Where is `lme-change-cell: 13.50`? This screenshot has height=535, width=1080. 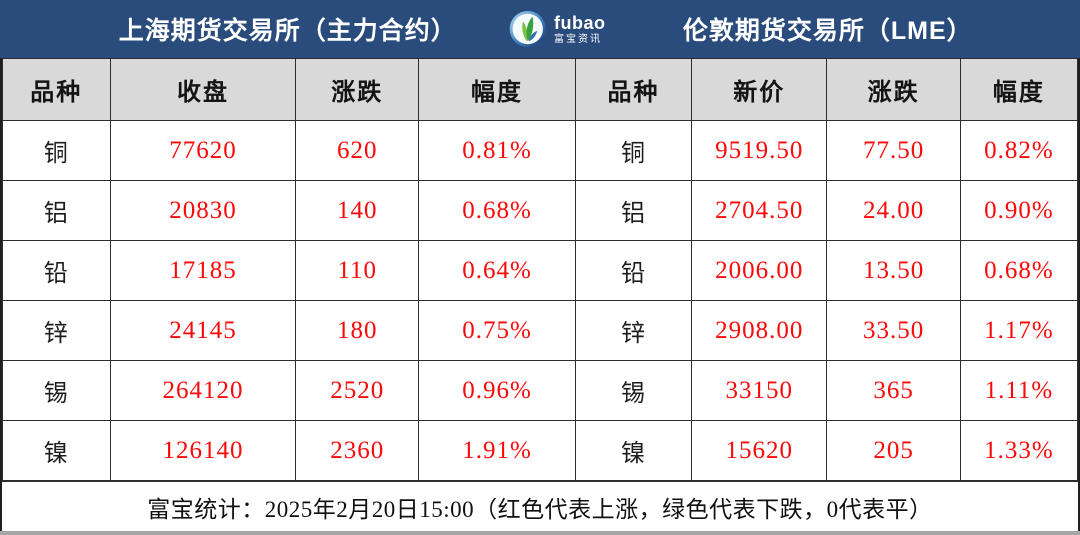 lme-change-cell: 13.50 is located at coordinates (893, 270).